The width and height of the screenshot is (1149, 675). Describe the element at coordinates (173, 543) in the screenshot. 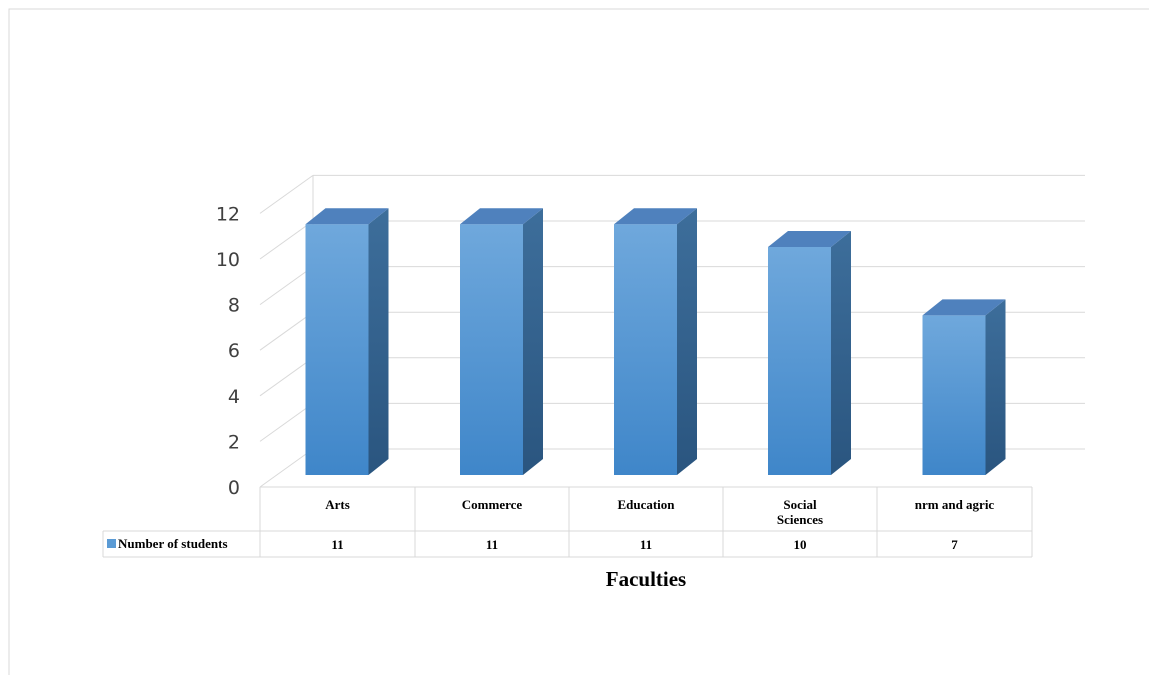

I see `series-label: Number of students` at that location.